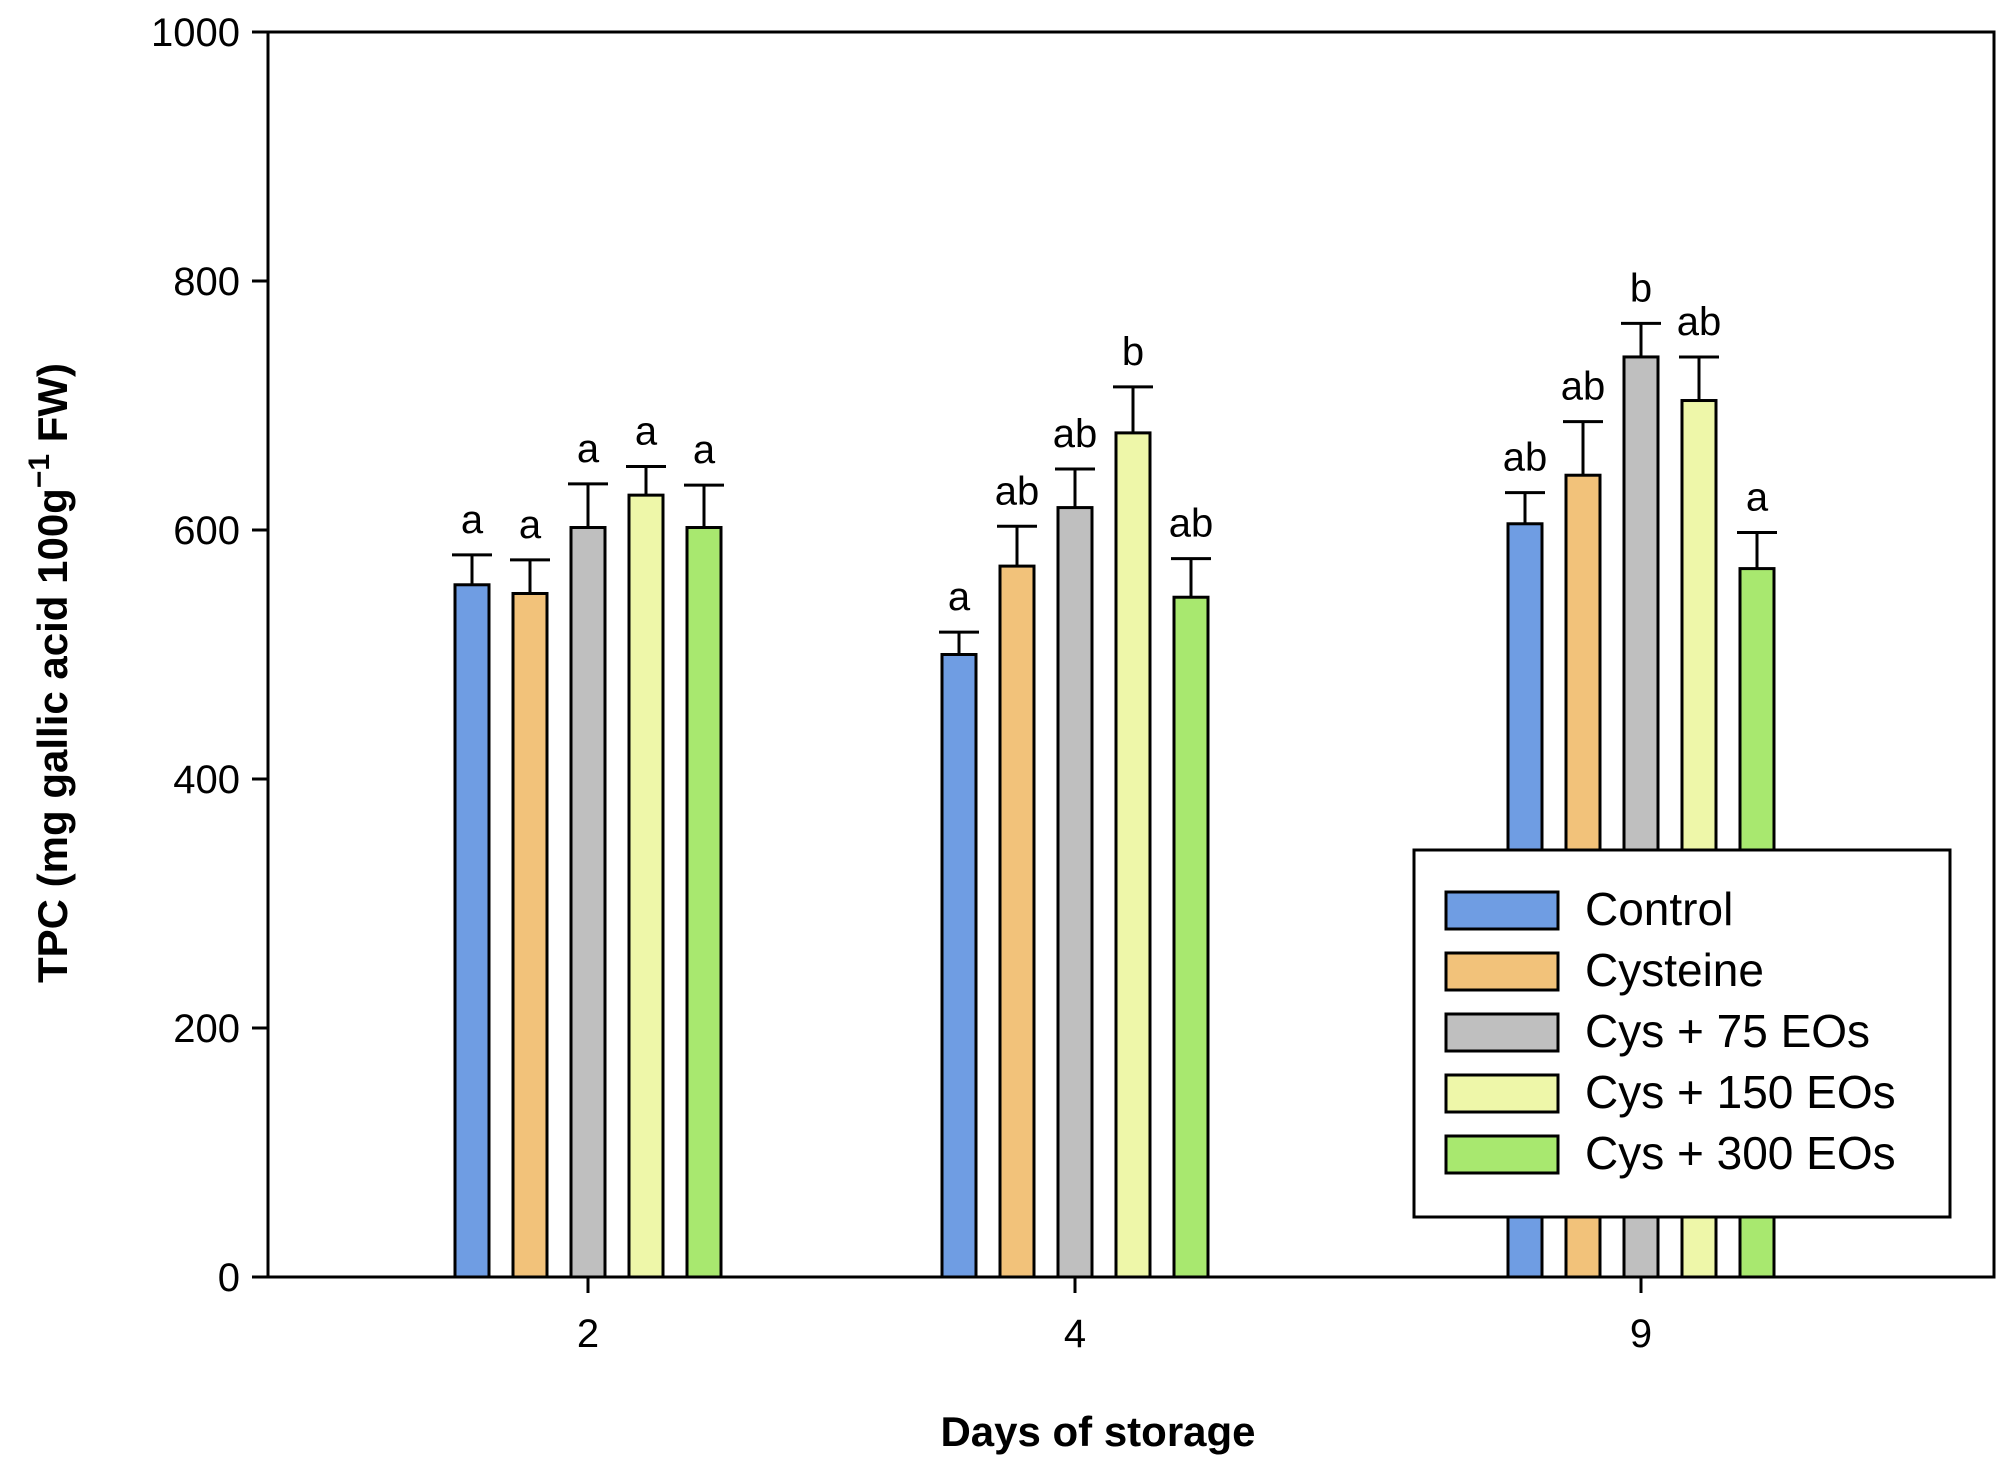 This screenshot has width=2009, height=1466. I want to click on y-tick-label: 400, so click(206, 780).